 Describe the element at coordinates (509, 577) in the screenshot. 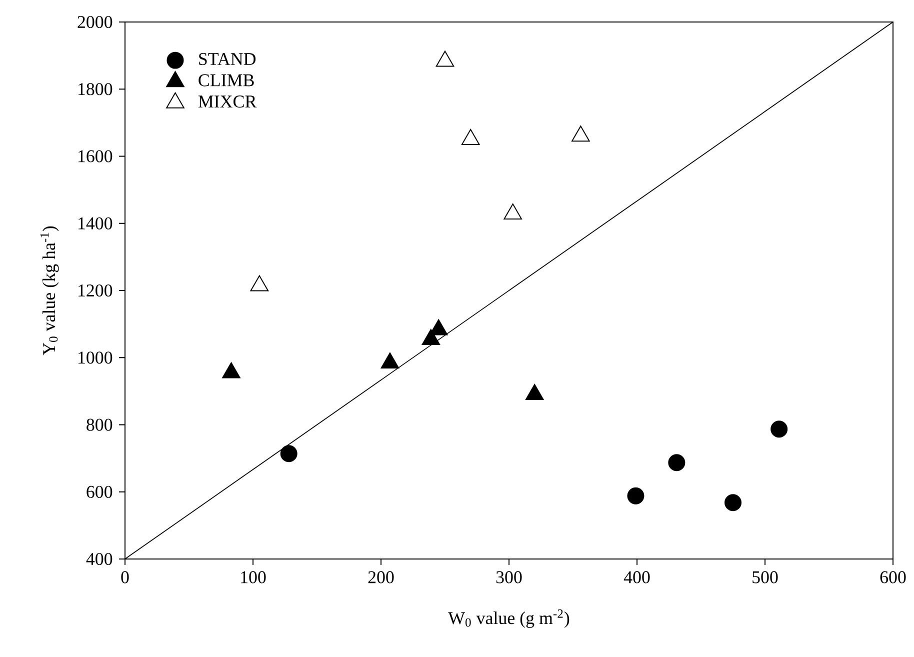

I see `x-tick-label: 300` at that location.